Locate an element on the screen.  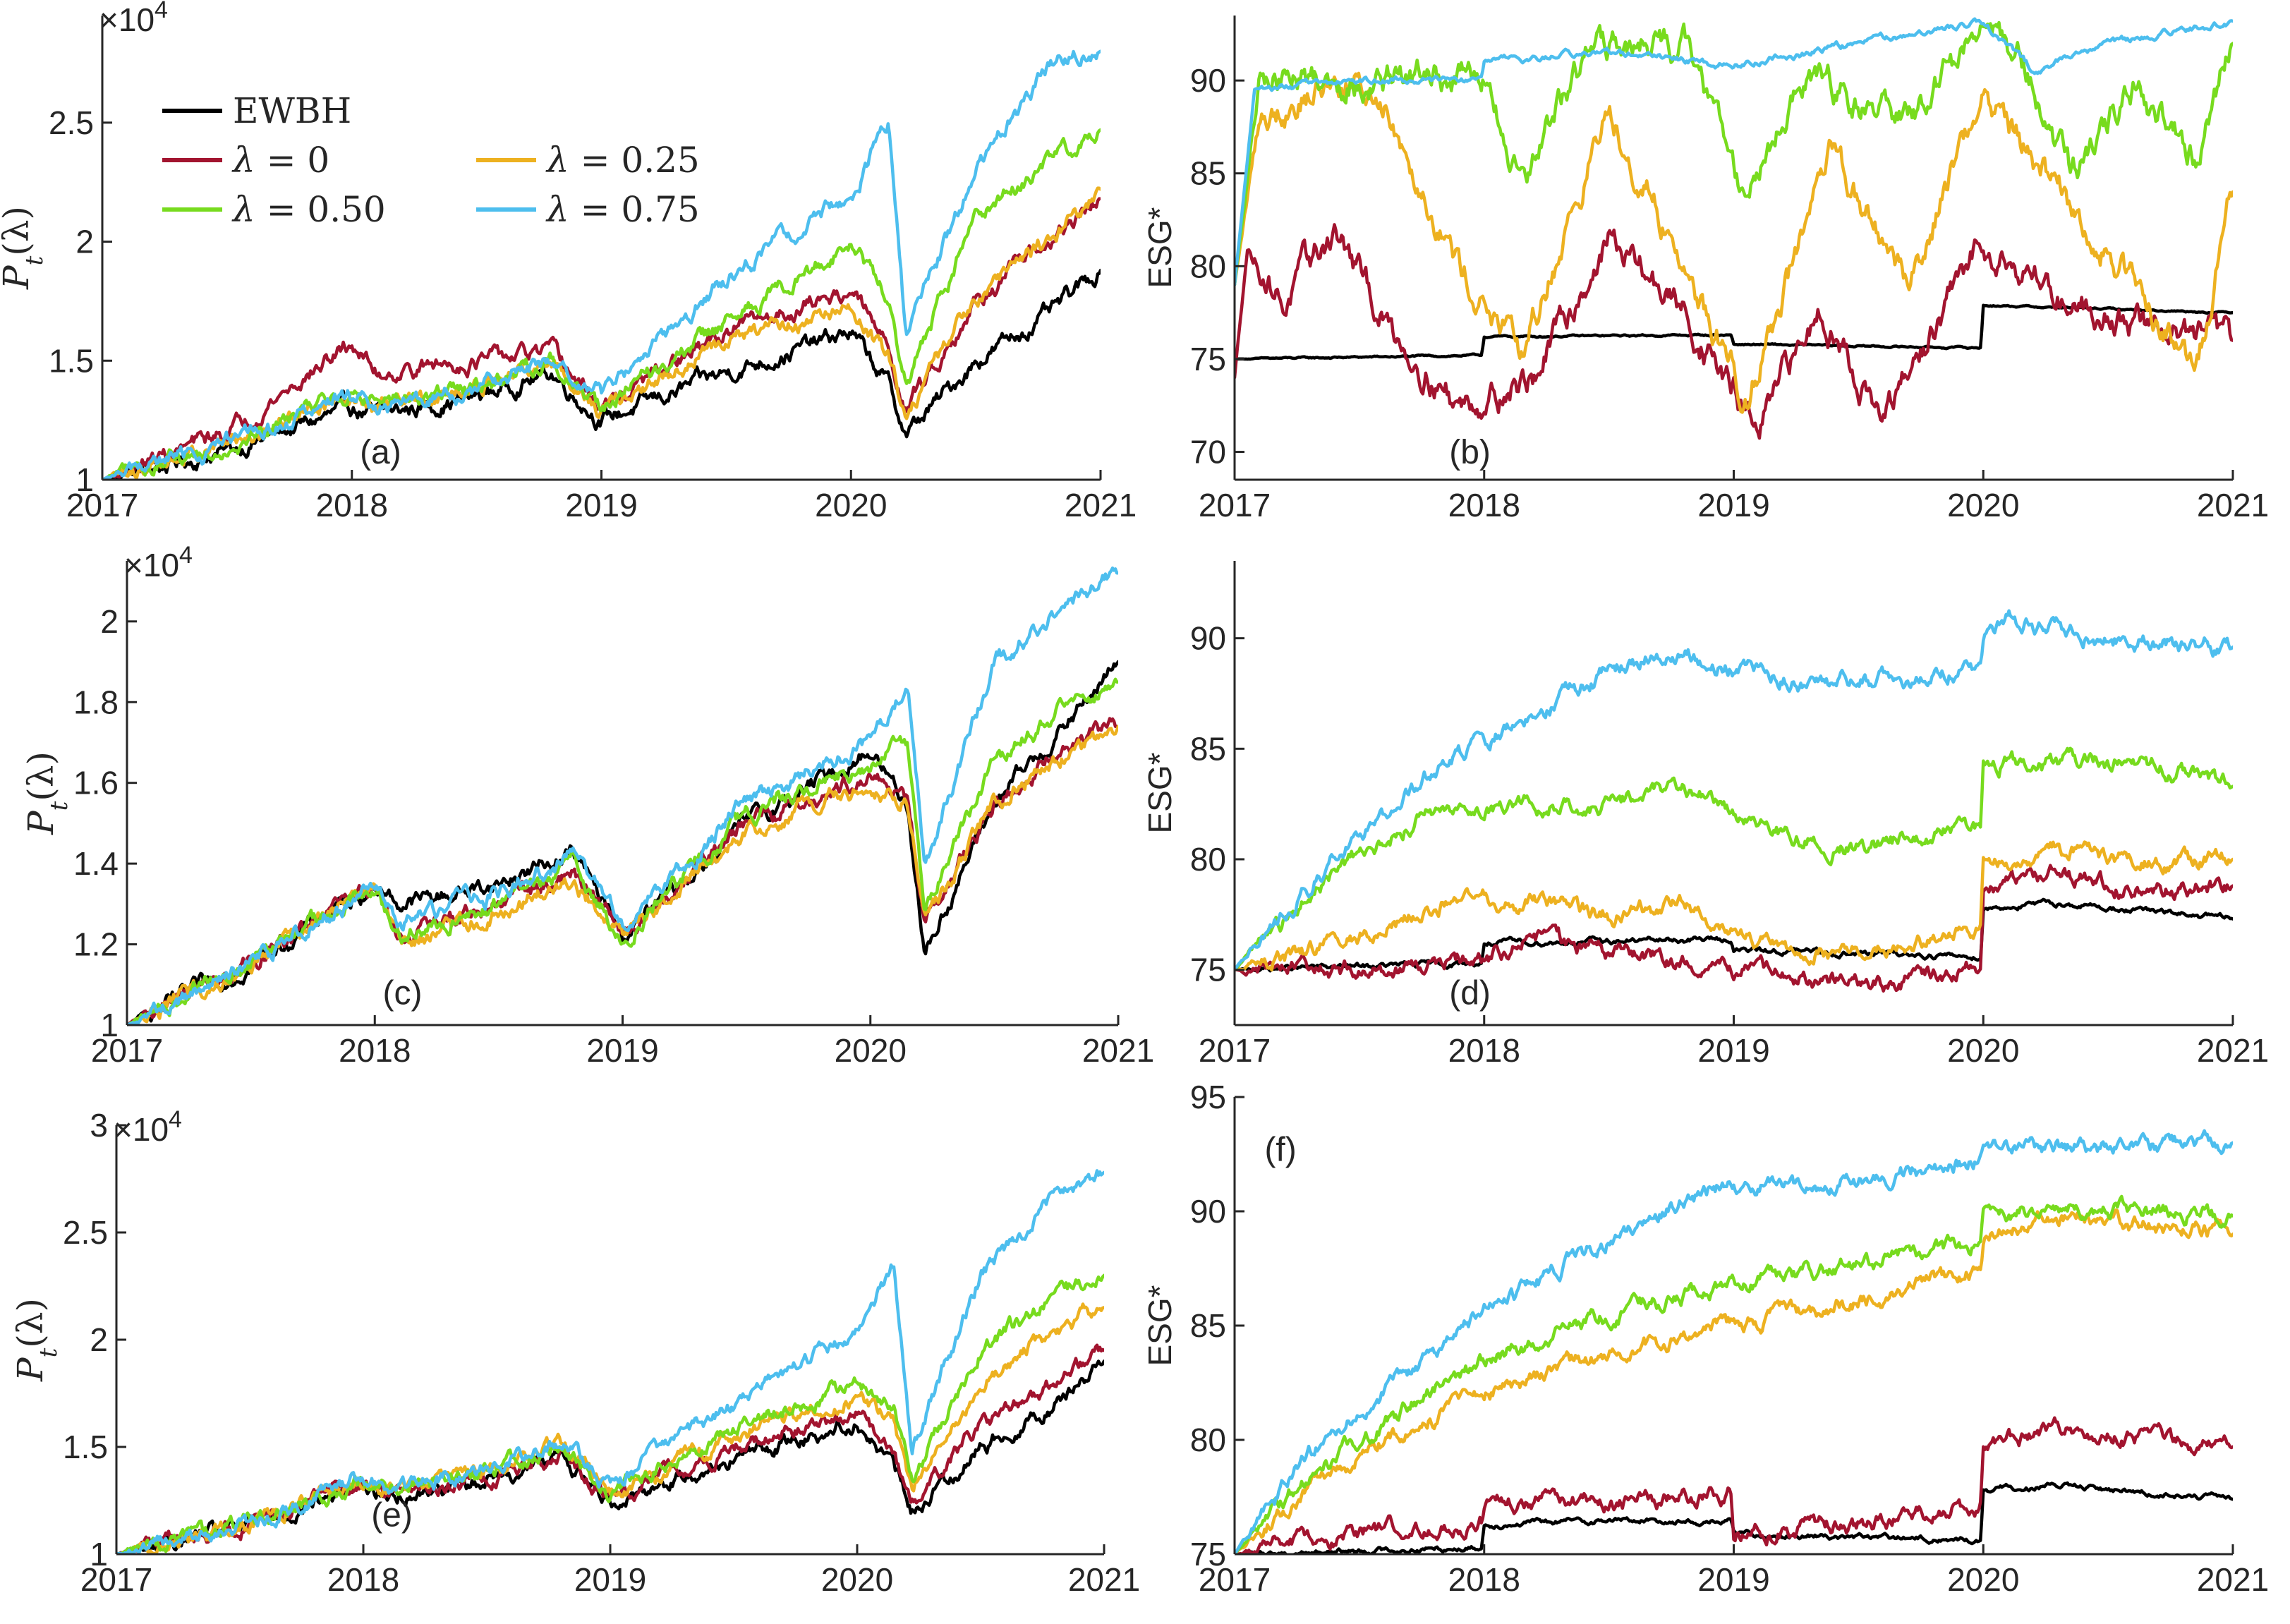
legend-label: λ = 0.25 is located at coordinates (622, 160).